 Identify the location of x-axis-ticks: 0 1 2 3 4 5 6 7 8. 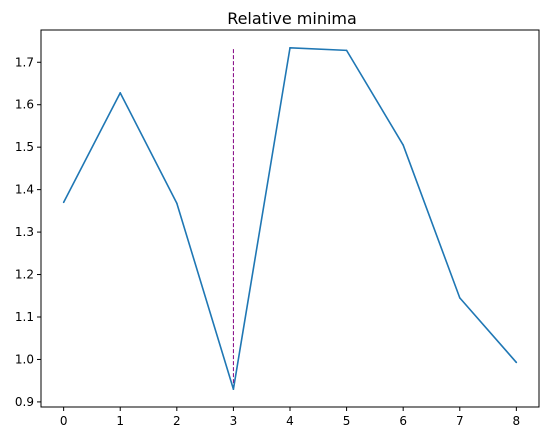
(290, 417).